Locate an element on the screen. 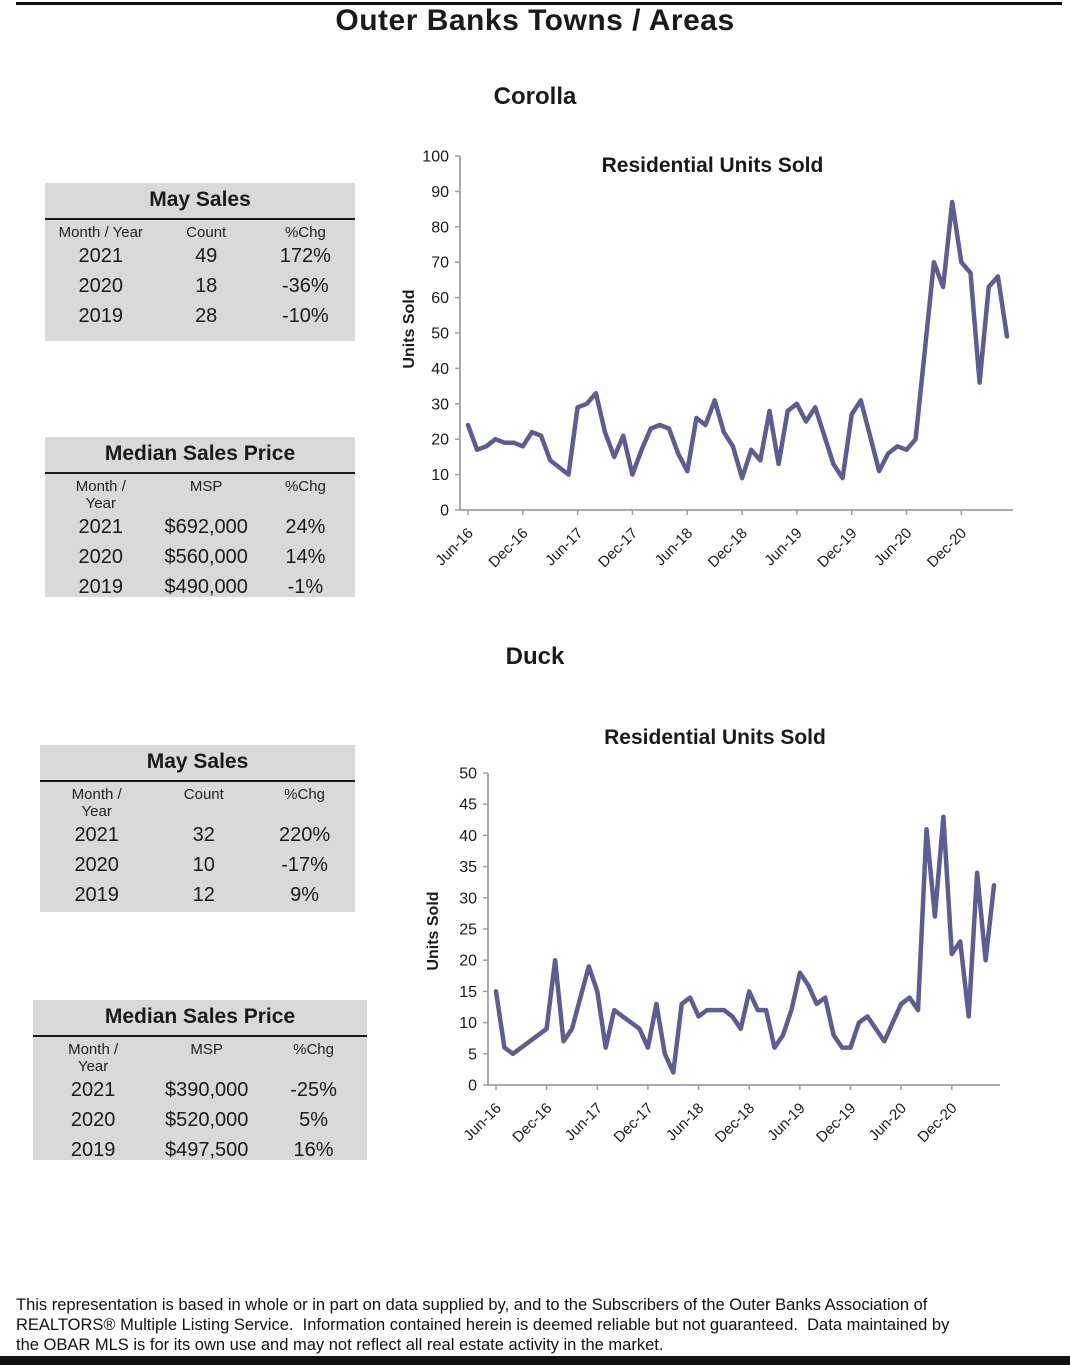 This screenshot has height=1365, width=1070. table-cell: $490,000 is located at coordinates (206, 587).